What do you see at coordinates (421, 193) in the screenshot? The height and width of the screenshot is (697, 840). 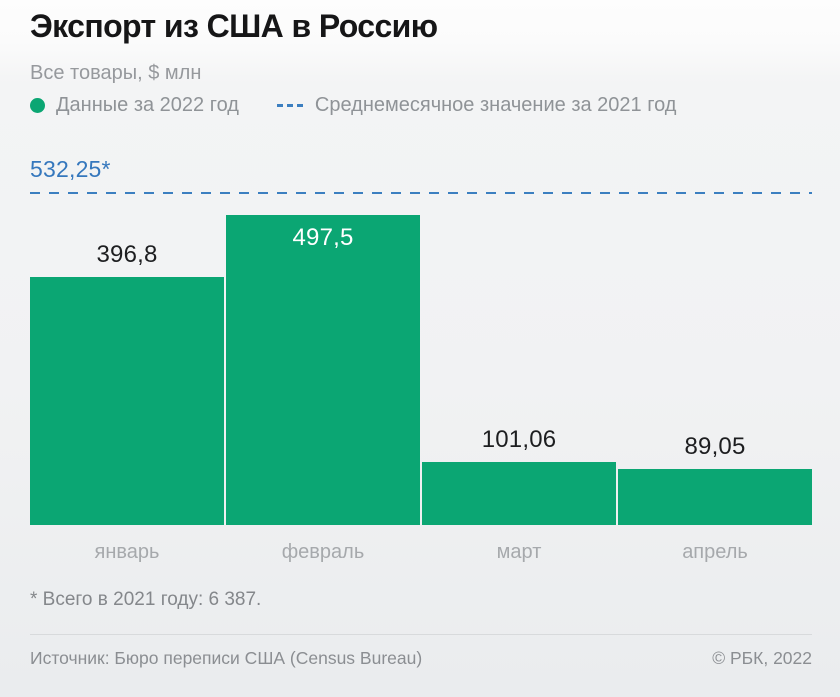 I see `reference-dashed-line` at bounding box center [421, 193].